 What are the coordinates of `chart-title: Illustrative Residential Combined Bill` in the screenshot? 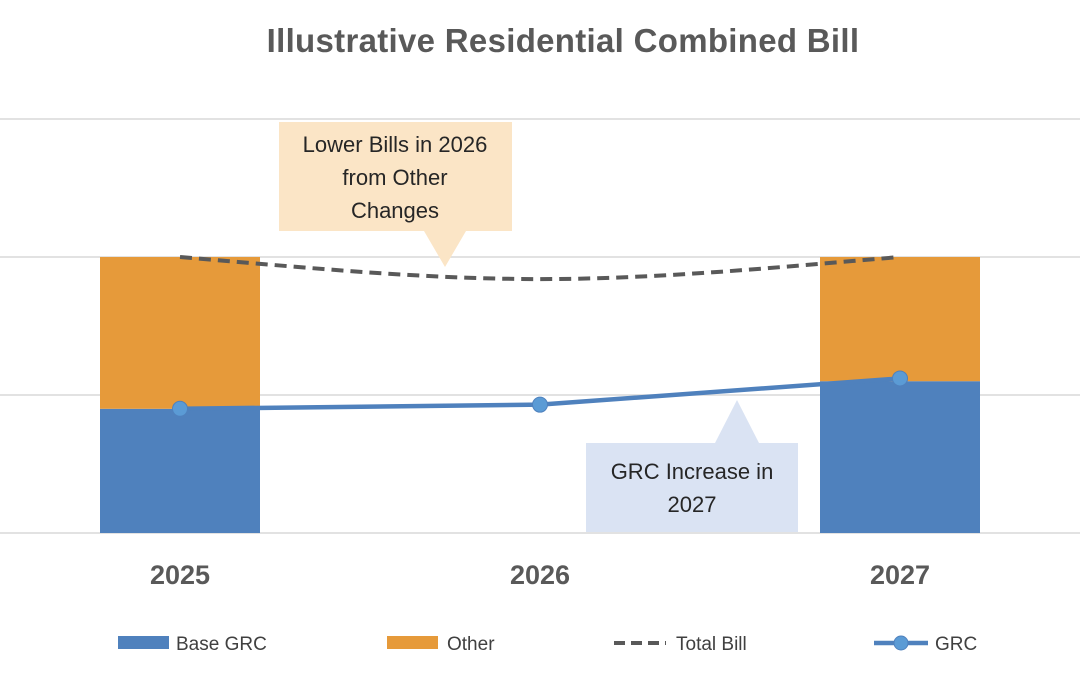 It's located at (563, 40).